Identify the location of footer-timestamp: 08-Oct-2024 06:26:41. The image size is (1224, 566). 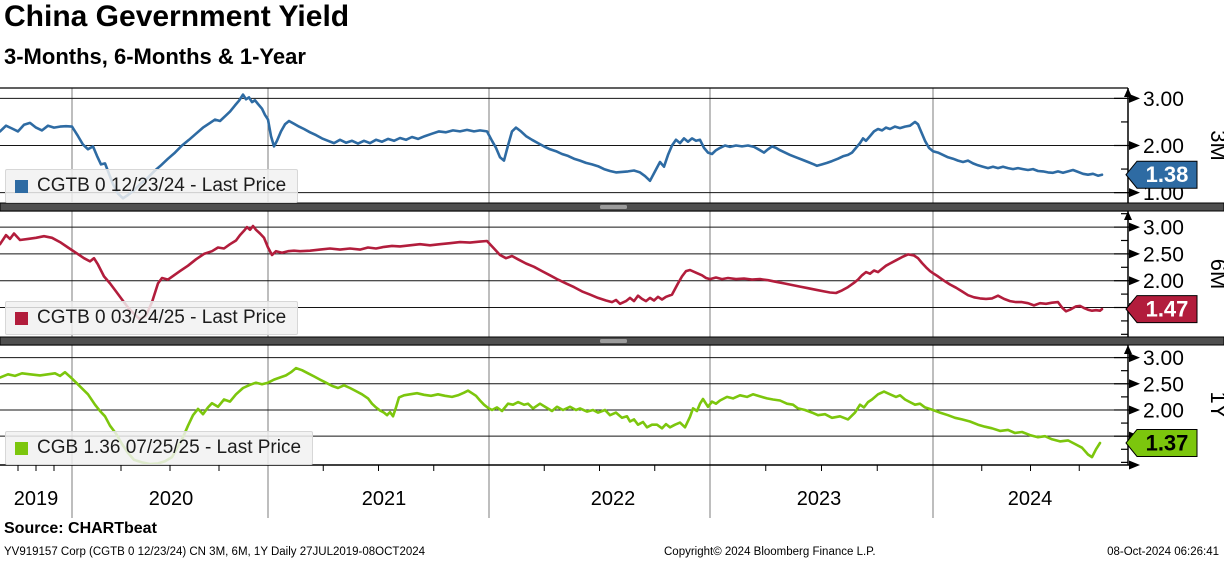
(1163, 552).